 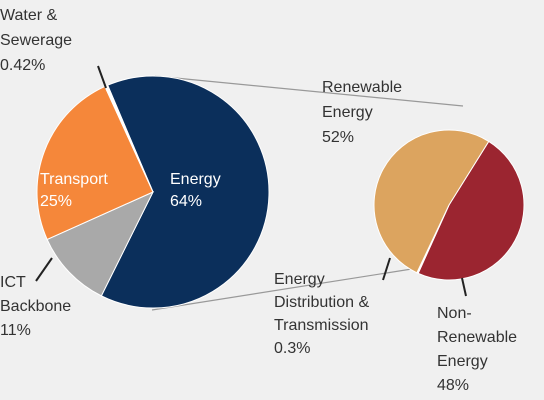 I want to click on slice-label: Water & Sewerage 0.42%, so click(x=36, y=40).